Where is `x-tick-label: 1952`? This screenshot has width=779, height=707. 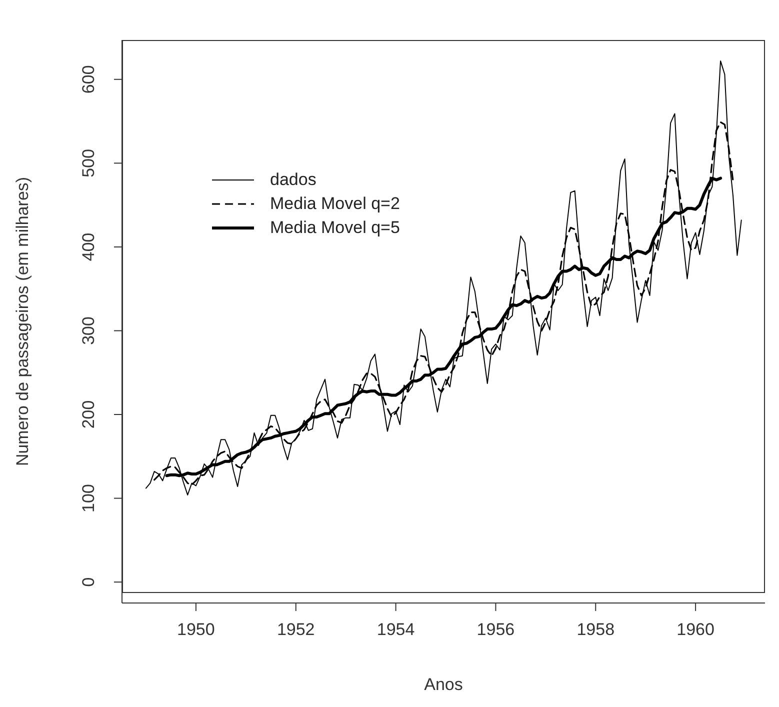 x-tick-label: 1952 is located at coordinates (295, 630).